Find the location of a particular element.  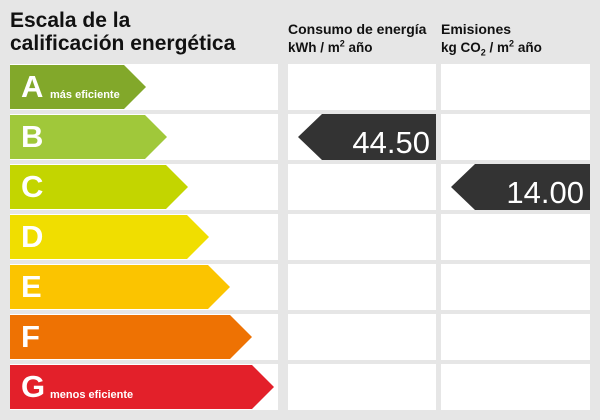

rating-band-f: F is located at coordinates (131, 337).